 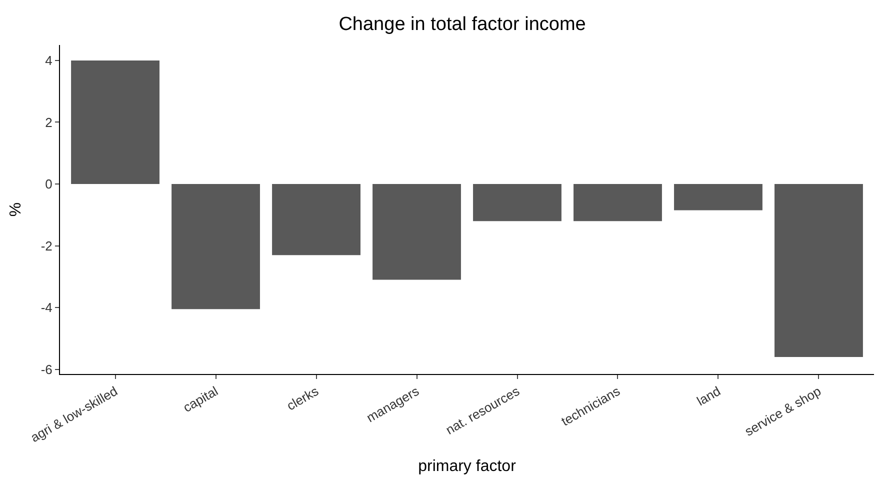 What do you see at coordinates (303, 398) in the screenshot?
I see `x-tick-label: clerks` at bounding box center [303, 398].